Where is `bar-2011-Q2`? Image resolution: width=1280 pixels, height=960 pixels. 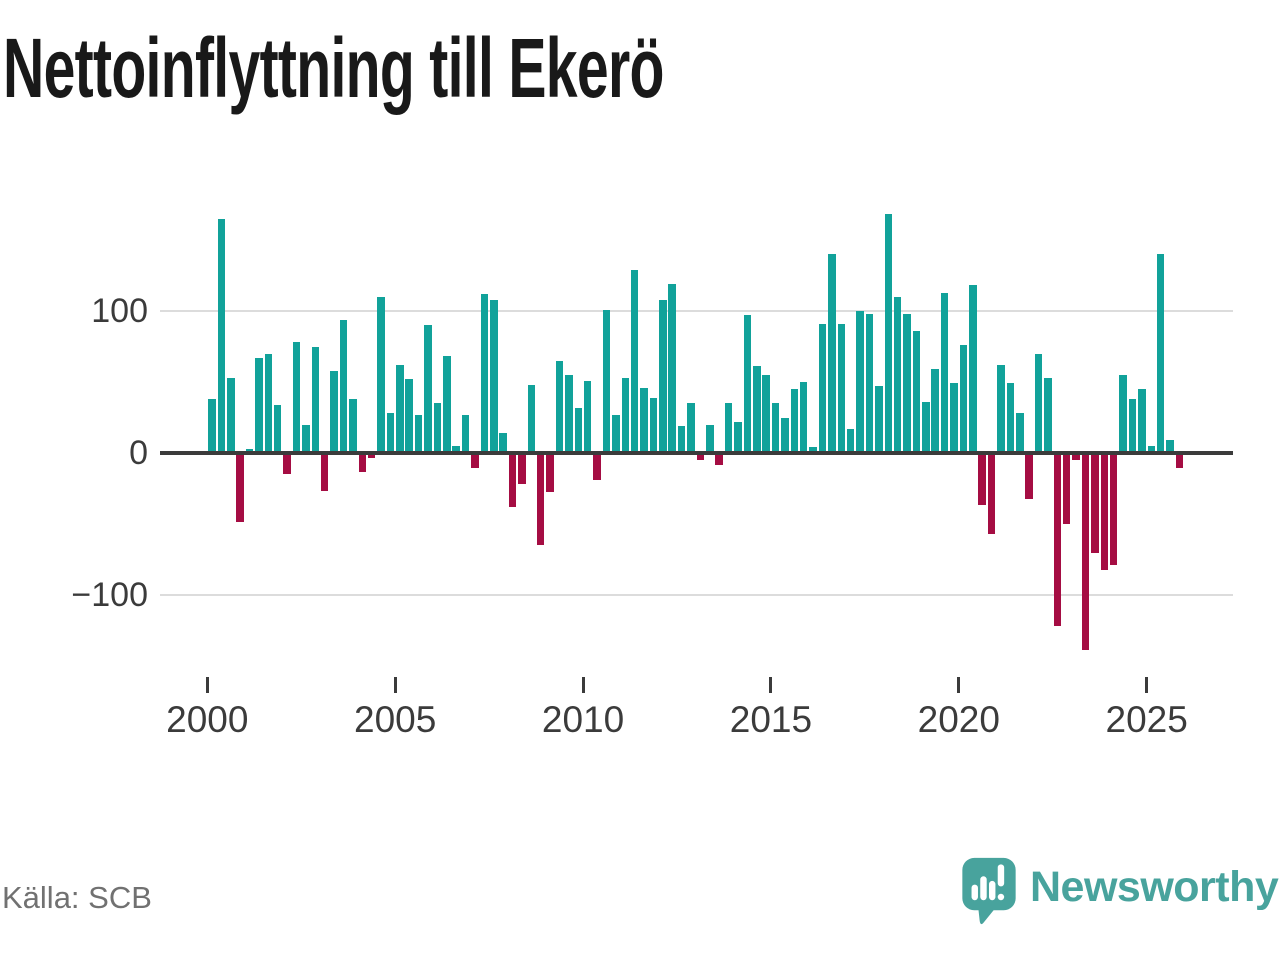
bar-2011-Q2 is located at coordinates (634, 361).